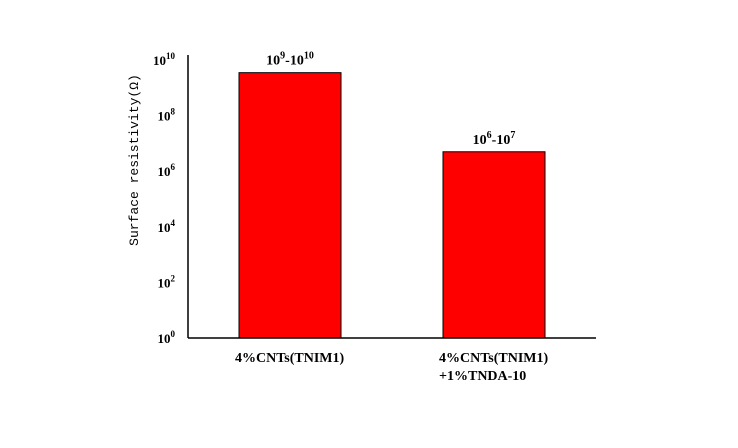 Image resolution: width=738 pixels, height=448 pixels. I want to click on y-tick-labels: 10⁰ 10² 10⁴ 10⁶ 10⁸ 10¹⁰, so click(164, 198).